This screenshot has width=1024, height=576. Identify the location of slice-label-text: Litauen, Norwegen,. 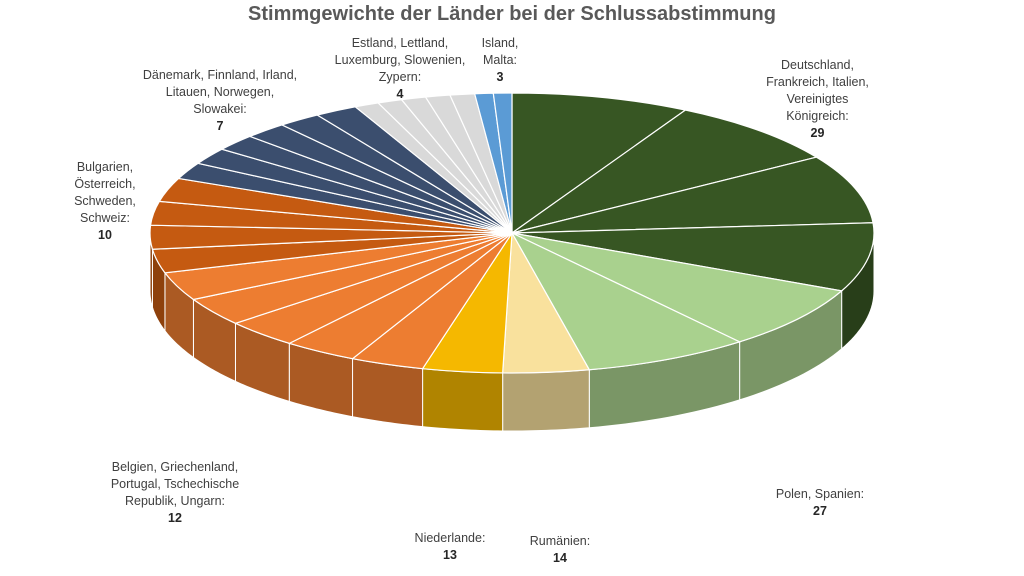
(220, 92).